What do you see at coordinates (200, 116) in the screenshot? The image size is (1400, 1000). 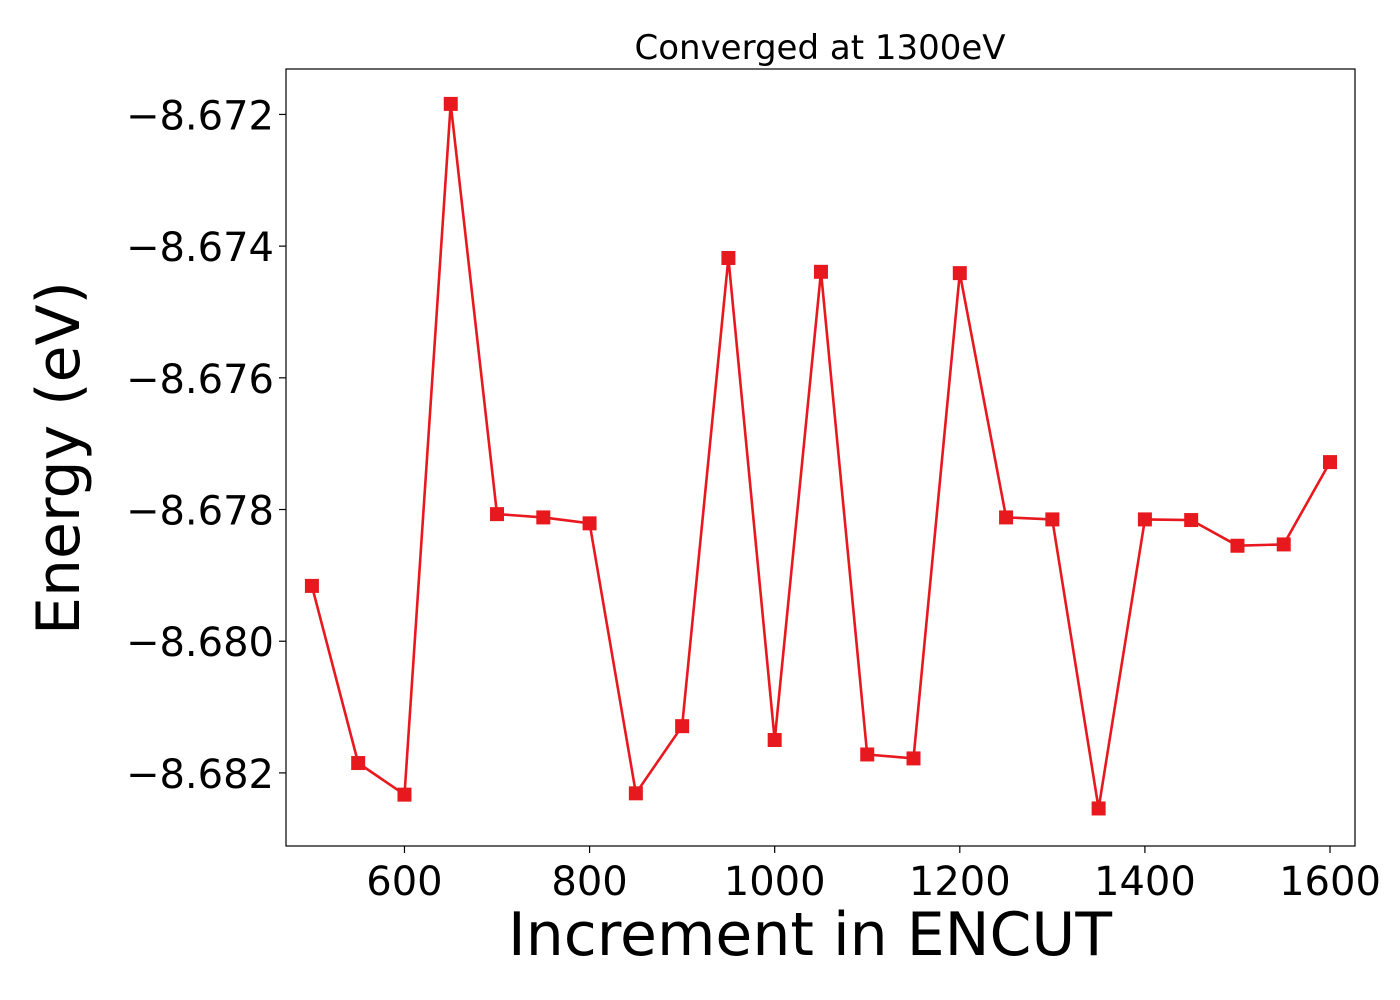 I see `y-tick-label: −8.672` at bounding box center [200, 116].